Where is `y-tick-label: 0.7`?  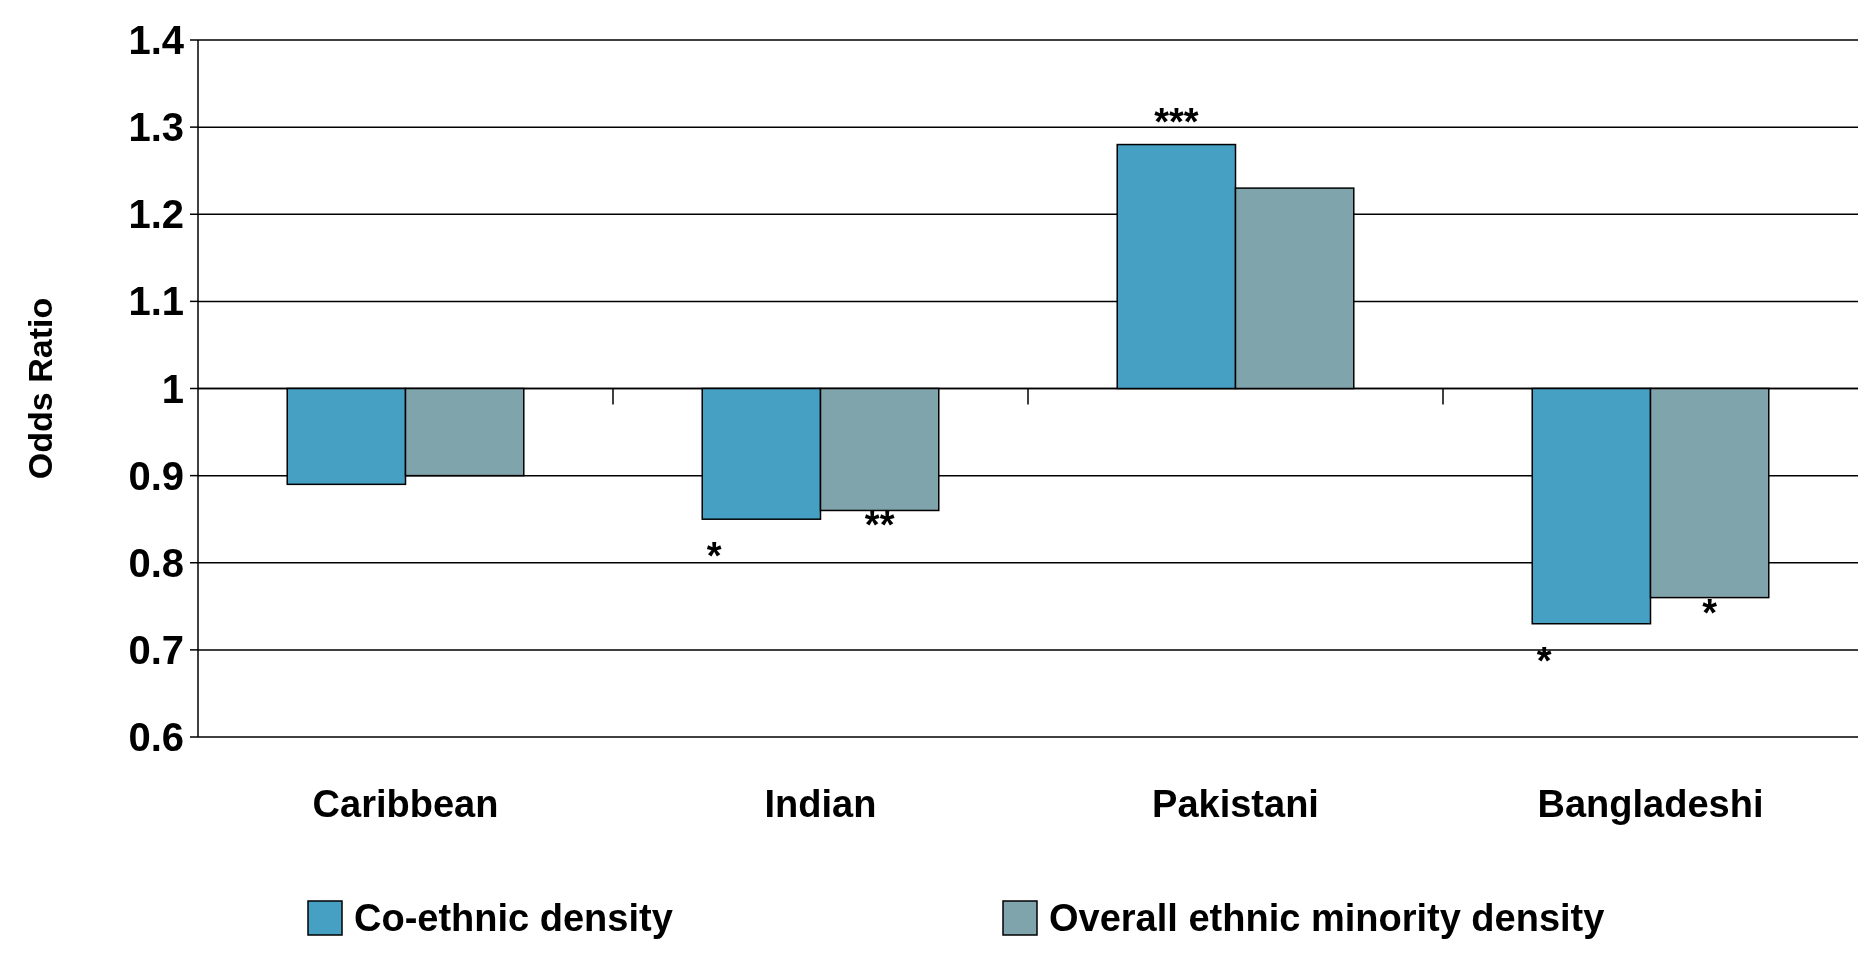 y-tick-label: 0.7 is located at coordinates (156, 649).